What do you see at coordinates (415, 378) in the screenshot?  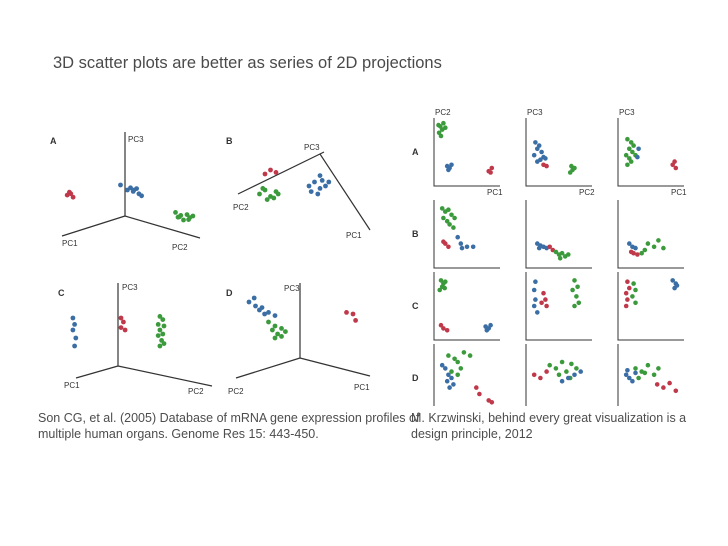 I see `row-label-d: D` at bounding box center [415, 378].